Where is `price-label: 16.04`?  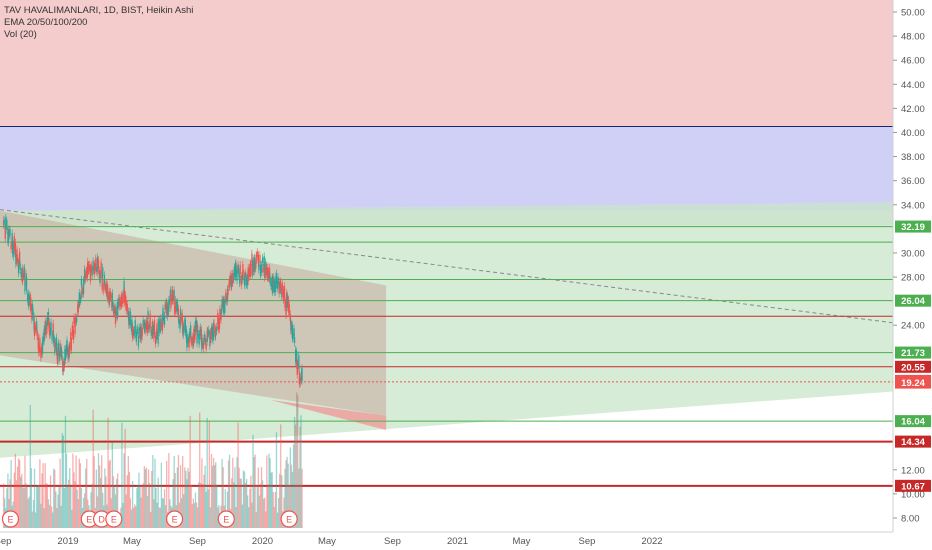
price-label: 16.04 is located at coordinates (913, 422).